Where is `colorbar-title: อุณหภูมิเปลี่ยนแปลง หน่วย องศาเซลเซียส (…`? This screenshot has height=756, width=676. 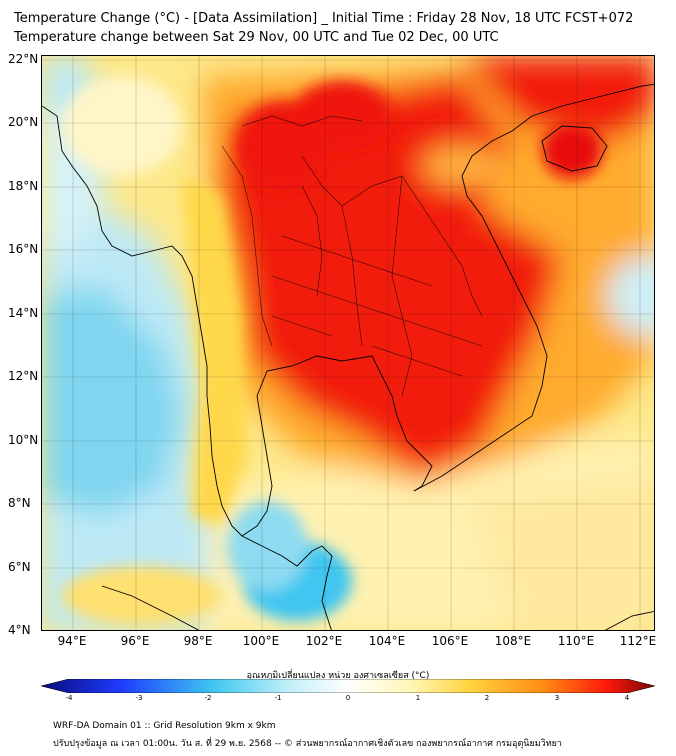 colorbar-title: อุณหภูมิเปลี่ยนแปลง หน่วย องศาเซลเซียส (… is located at coordinates (338, 676).